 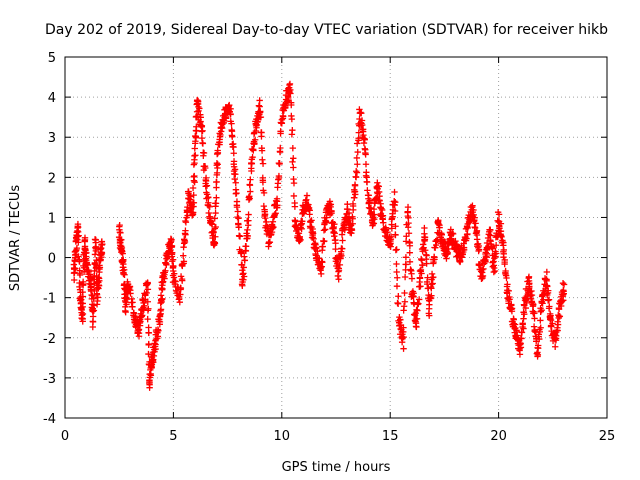 What do you see at coordinates (542, 303) in the screenshot?
I see `data-point-1944` at bounding box center [542, 303].